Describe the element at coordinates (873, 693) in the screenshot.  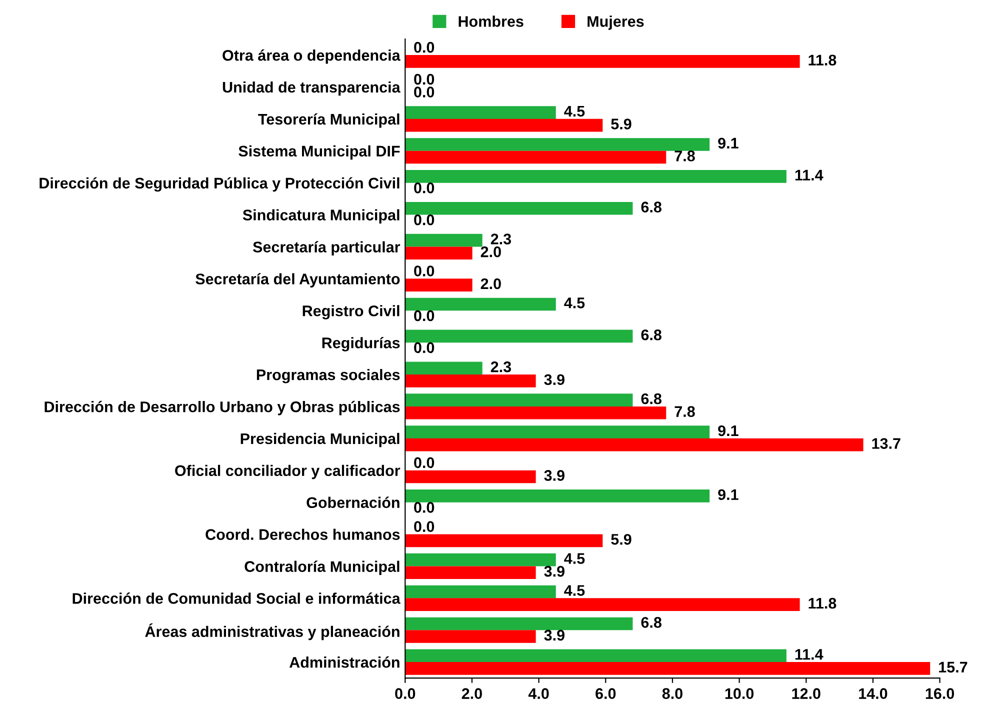
I see `x-tick-label: 14.0` at that location.